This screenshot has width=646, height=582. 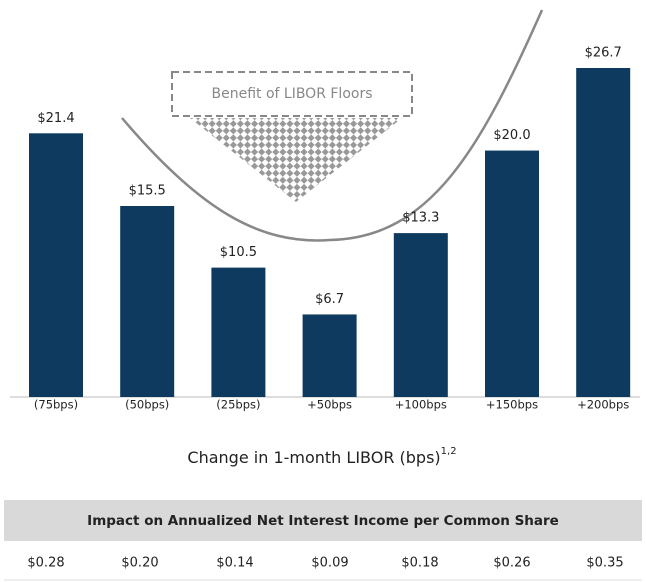 What do you see at coordinates (603, 405) in the screenshot?
I see `x-tick-label: +200bps` at bounding box center [603, 405].